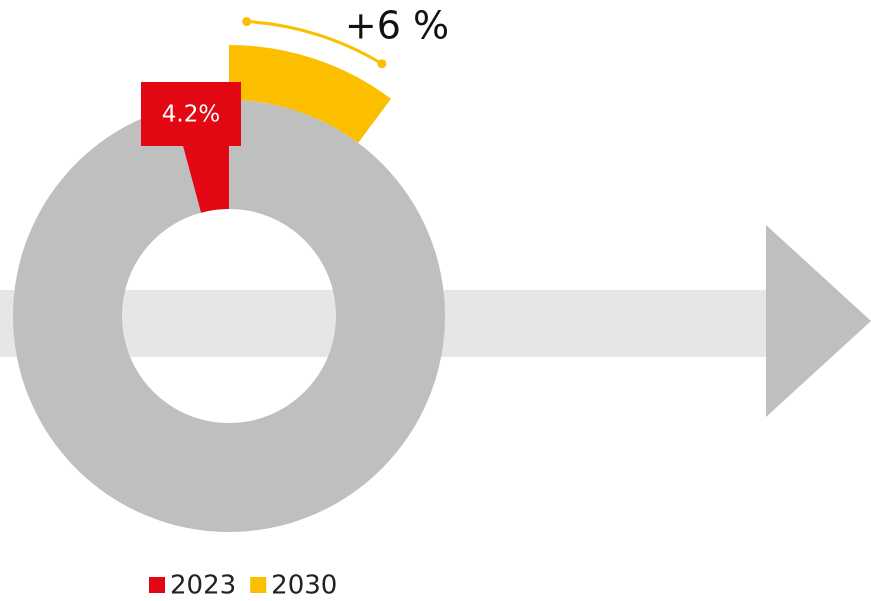 This screenshot has height=601, width=871. What do you see at coordinates (304, 586) in the screenshot?
I see `legend-label: 2030` at bounding box center [304, 586].